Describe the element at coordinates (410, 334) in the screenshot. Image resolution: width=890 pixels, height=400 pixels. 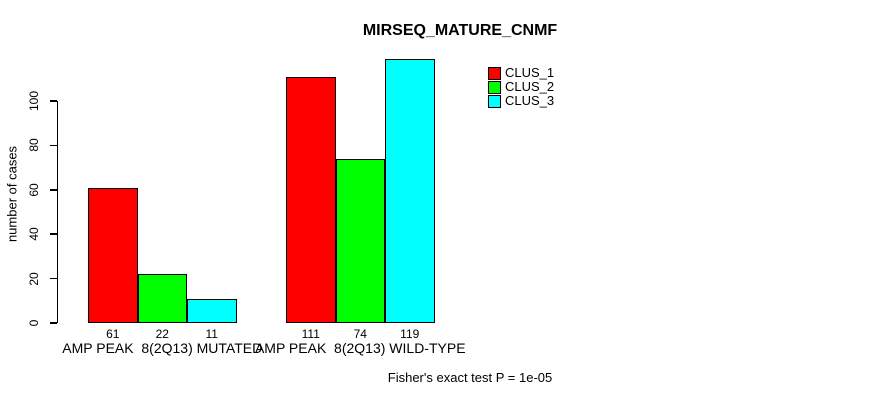
I see `bar-value-label: 119` at that location.